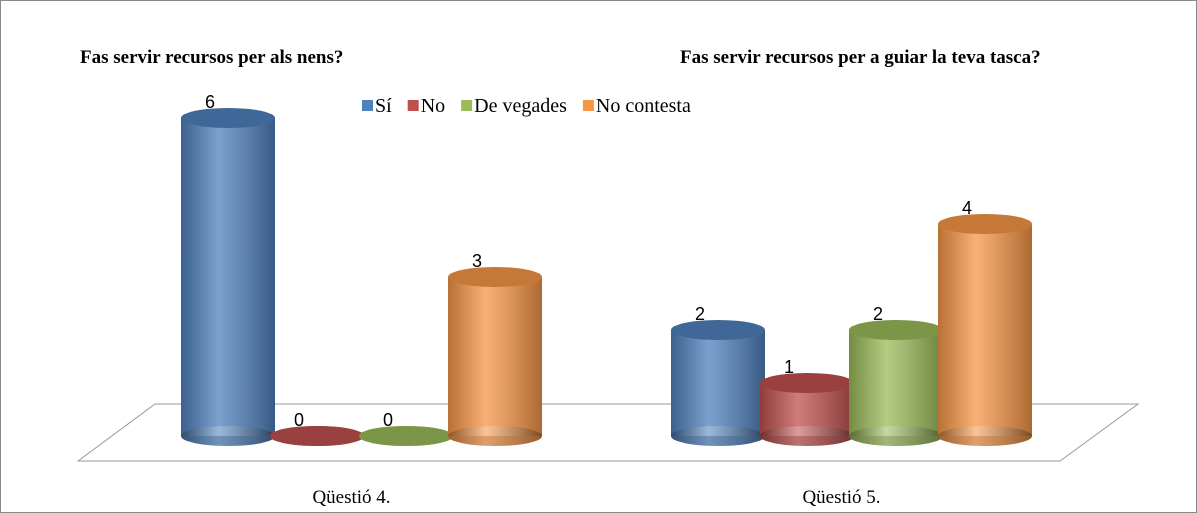  Describe the element at coordinates (967, 208) in the screenshot. I see `data-label: 4` at that location.